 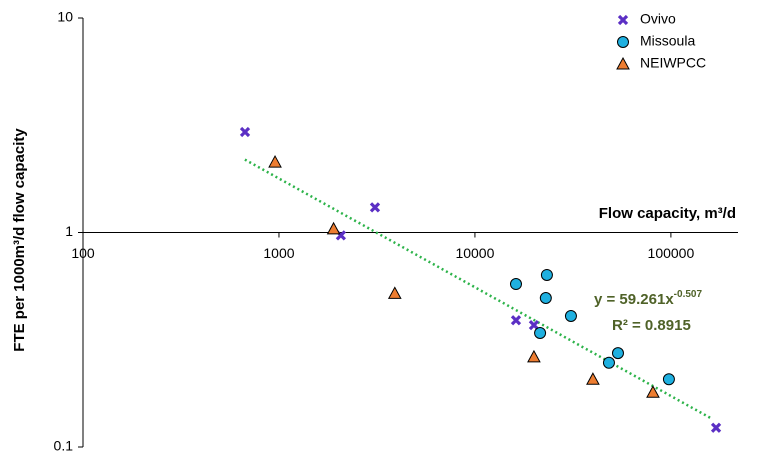 What do you see at coordinates (634, 299) in the screenshot?
I see `equation-text: y = 59.261x` at bounding box center [634, 299].